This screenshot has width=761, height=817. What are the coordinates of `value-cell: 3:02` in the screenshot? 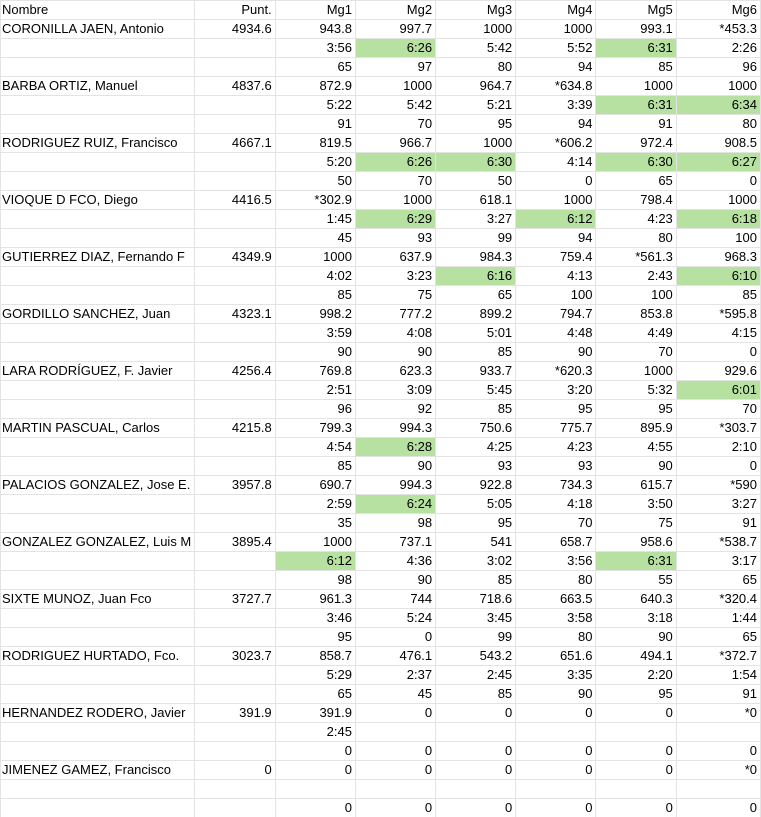 It's located at (476, 561).